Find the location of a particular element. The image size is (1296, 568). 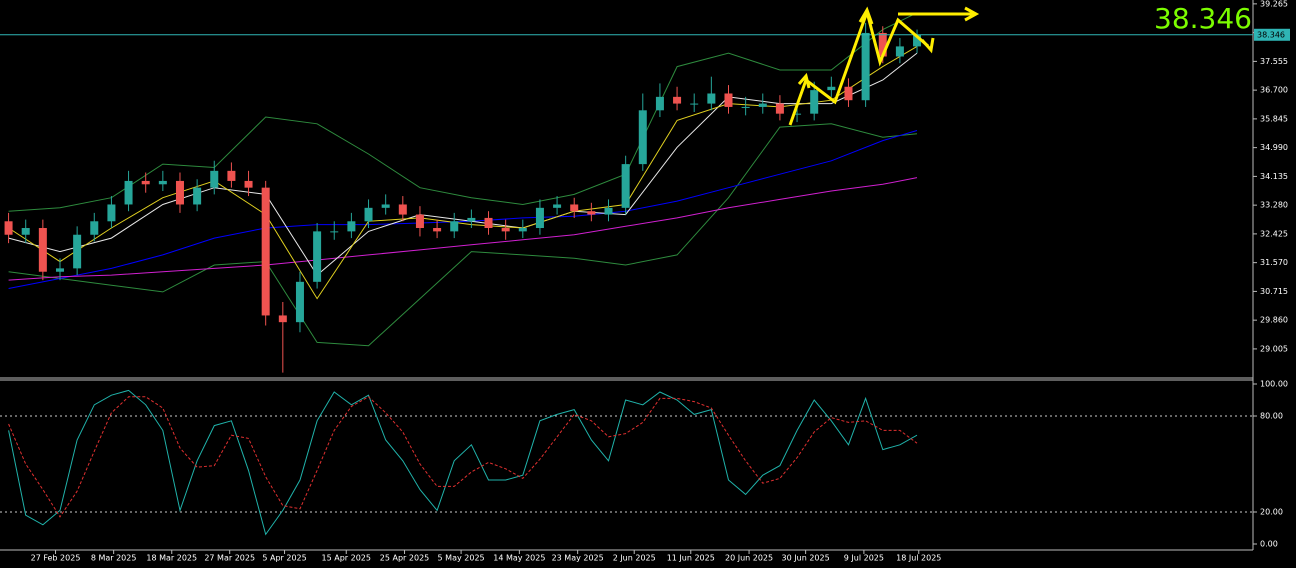

y-tick-label: 36.700 is located at coordinates (1274, 90).